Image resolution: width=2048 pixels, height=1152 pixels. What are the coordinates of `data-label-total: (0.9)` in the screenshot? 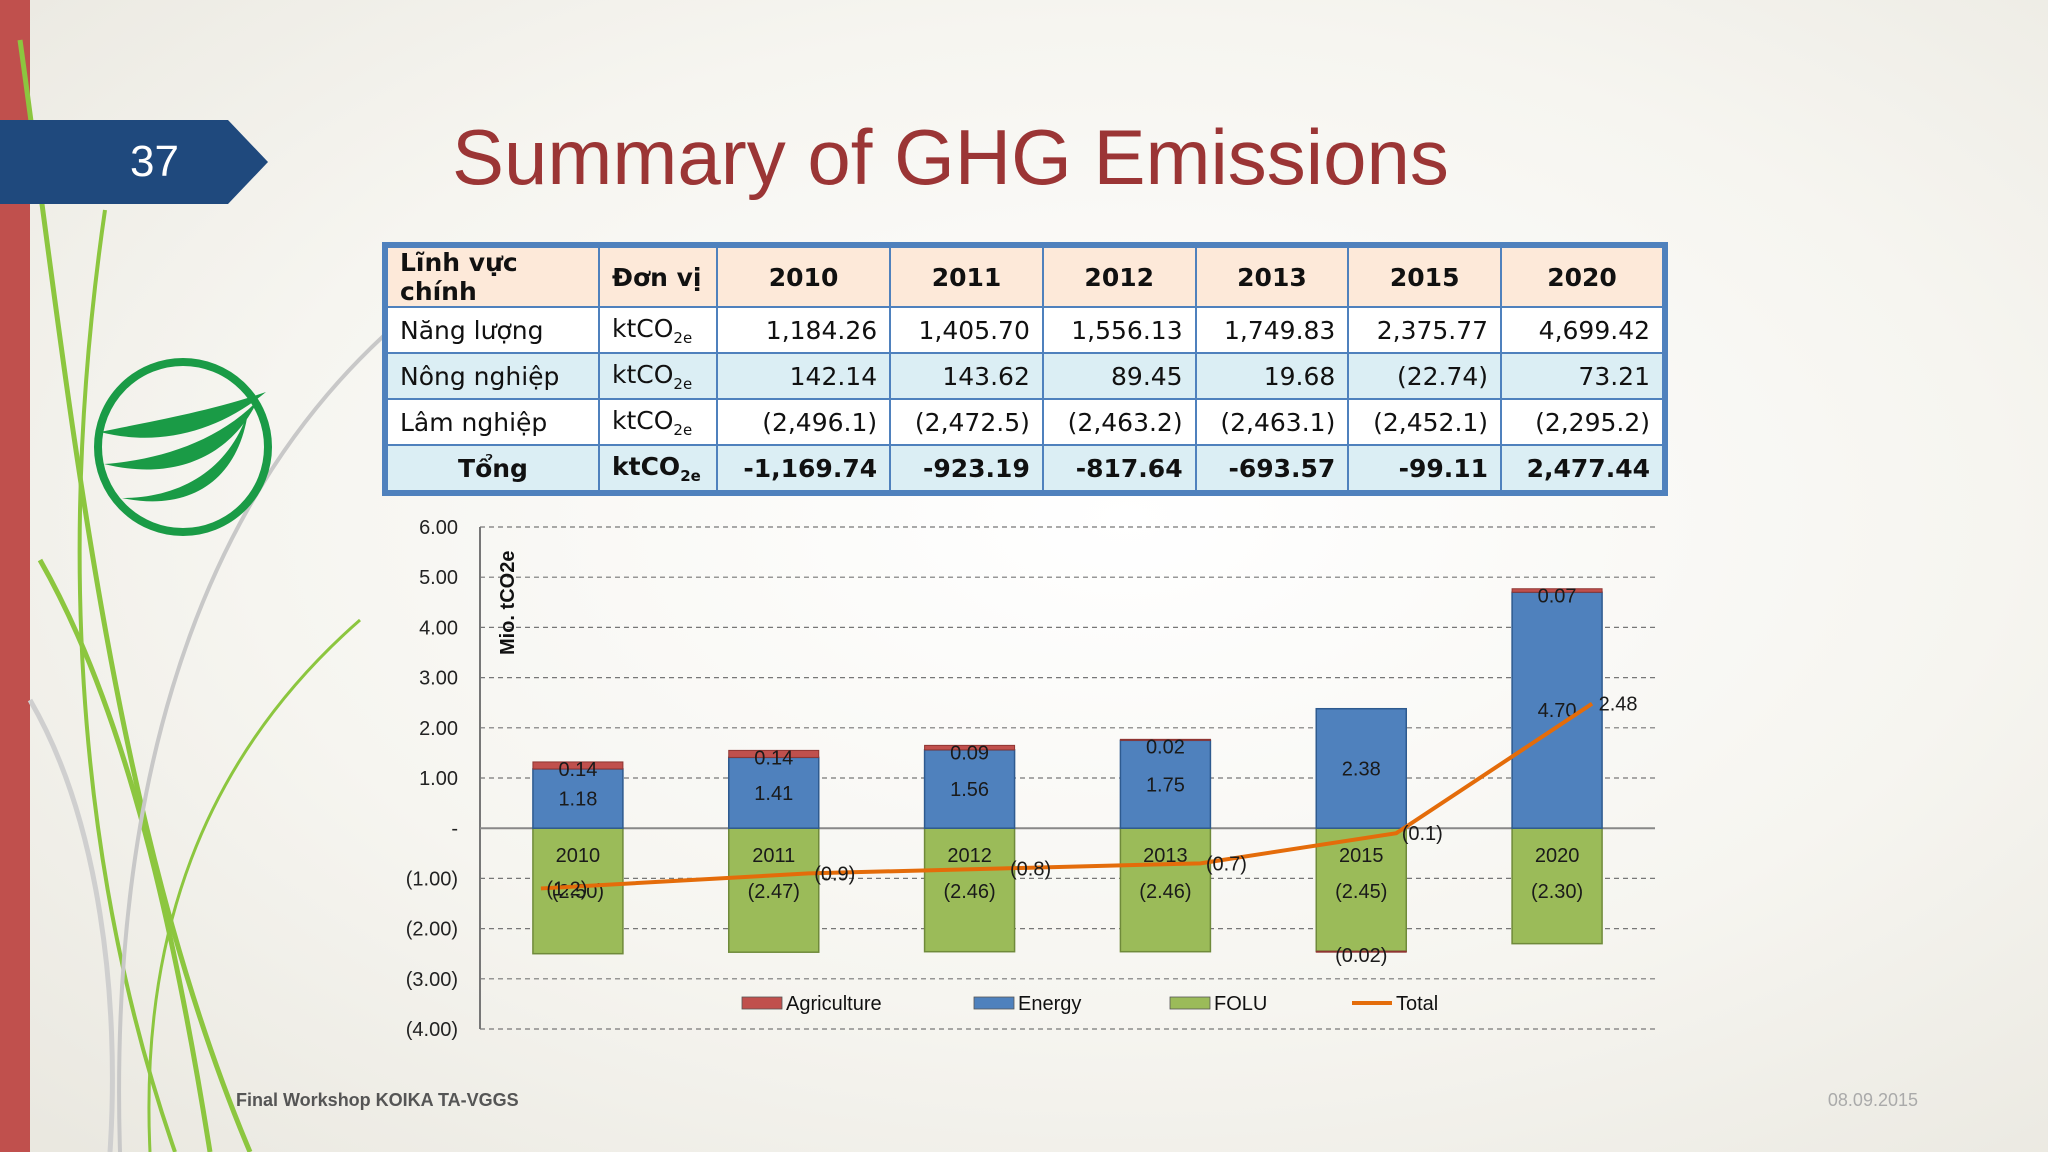 It's located at (834, 874).